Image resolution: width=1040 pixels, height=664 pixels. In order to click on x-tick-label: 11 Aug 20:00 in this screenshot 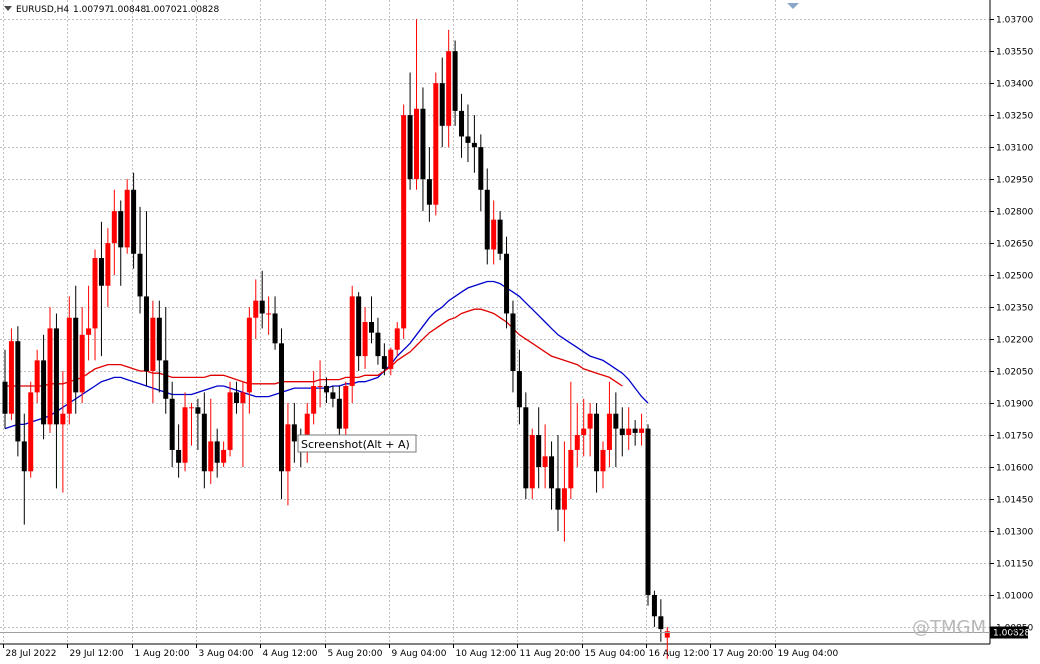, I will do `click(550, 654)`.